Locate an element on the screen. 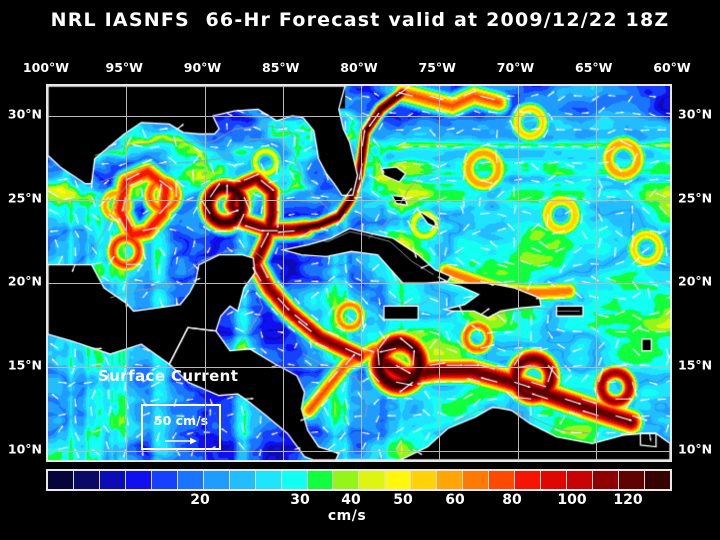 The height and width of the screenshot is (540, 720). colorbar-tick-3: 50 is located at coordinates (403, 500).